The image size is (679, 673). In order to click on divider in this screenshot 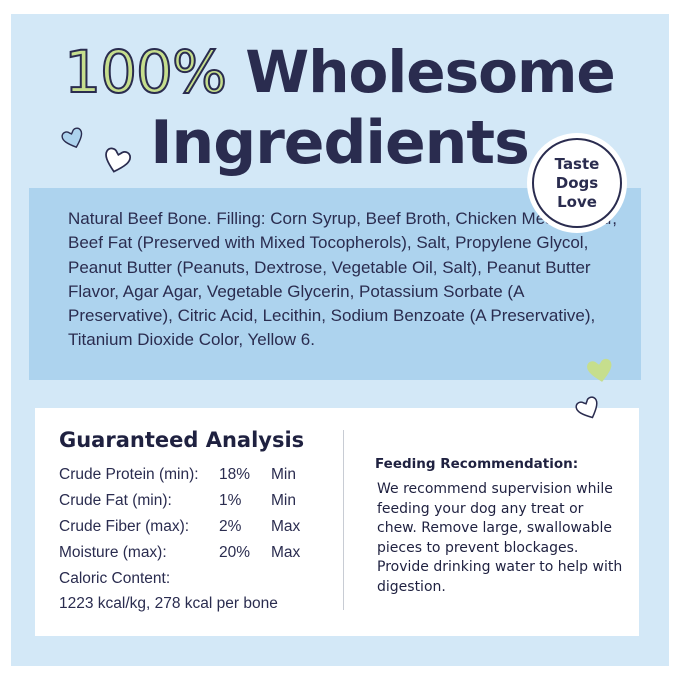, I will do `click(343, 520)`.